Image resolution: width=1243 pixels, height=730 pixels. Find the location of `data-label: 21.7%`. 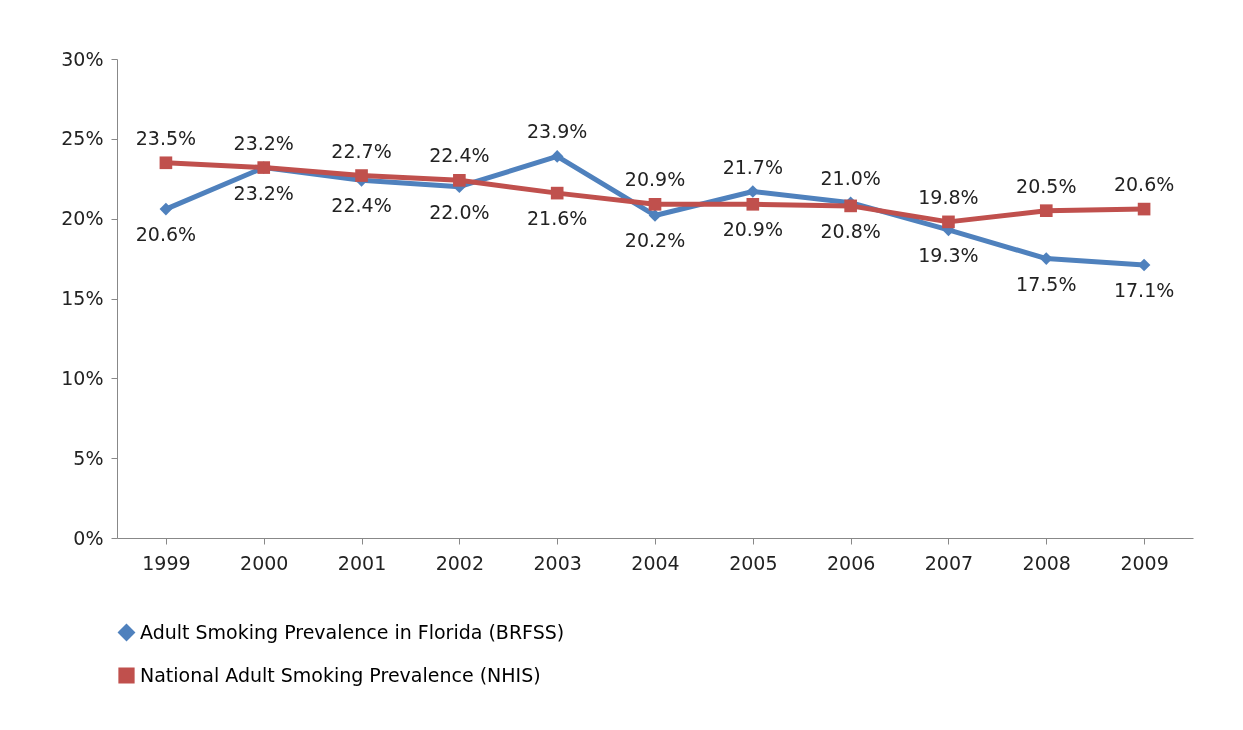

data-label: 21.7% is located at coordinates (752, 166).